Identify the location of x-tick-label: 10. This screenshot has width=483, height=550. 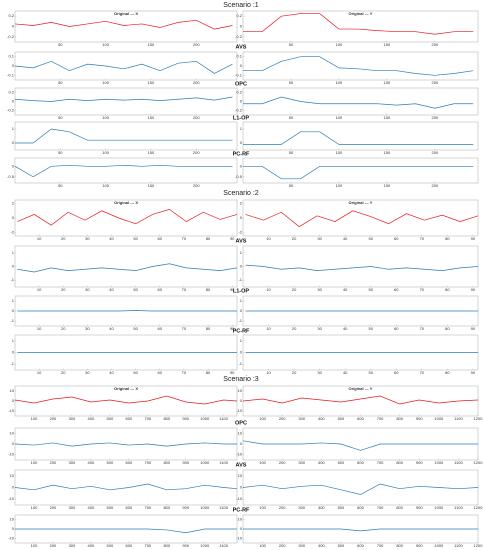
(39, 328).